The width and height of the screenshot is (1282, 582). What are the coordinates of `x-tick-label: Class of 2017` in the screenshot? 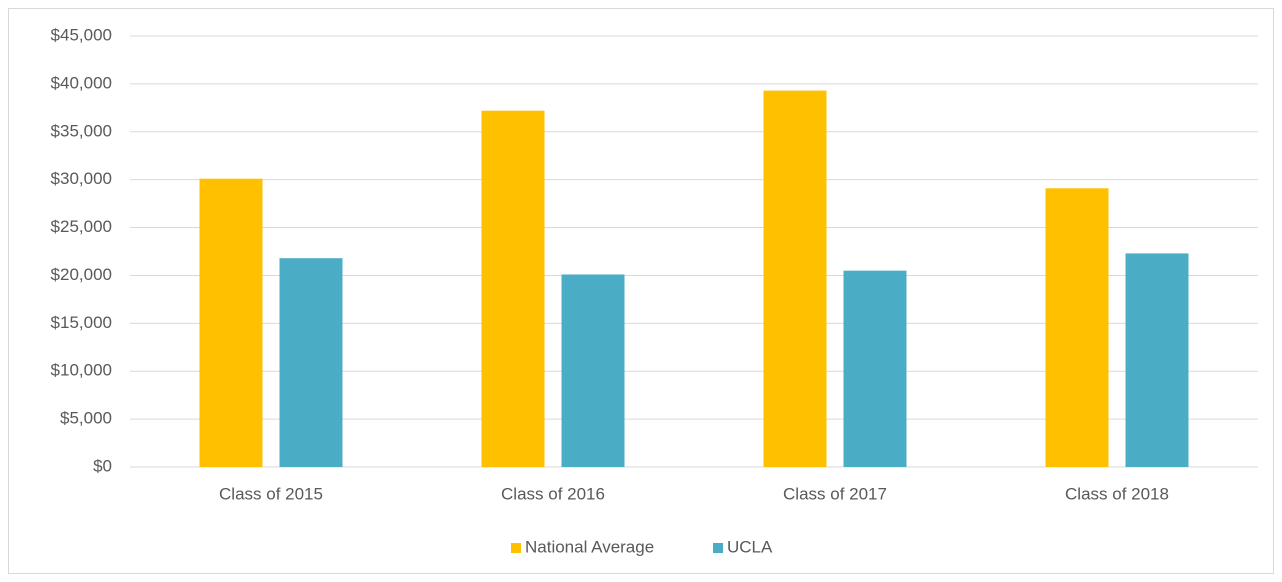 It's located at (835, 493).